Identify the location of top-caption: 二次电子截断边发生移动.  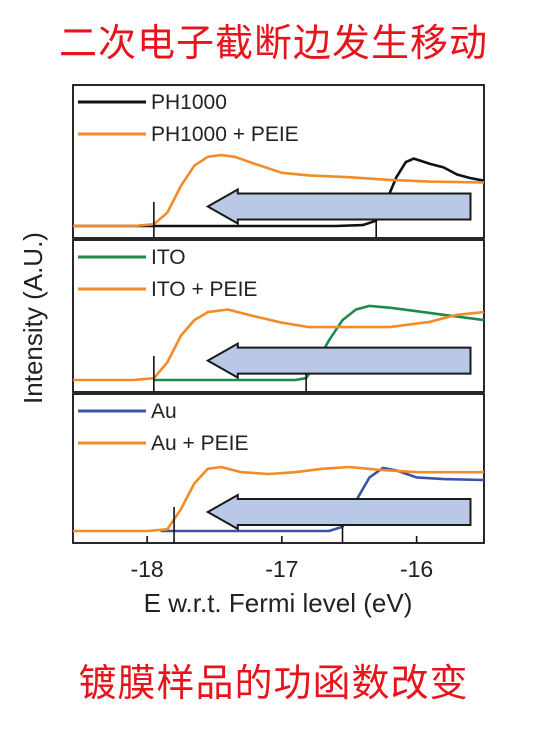
(273, 43).